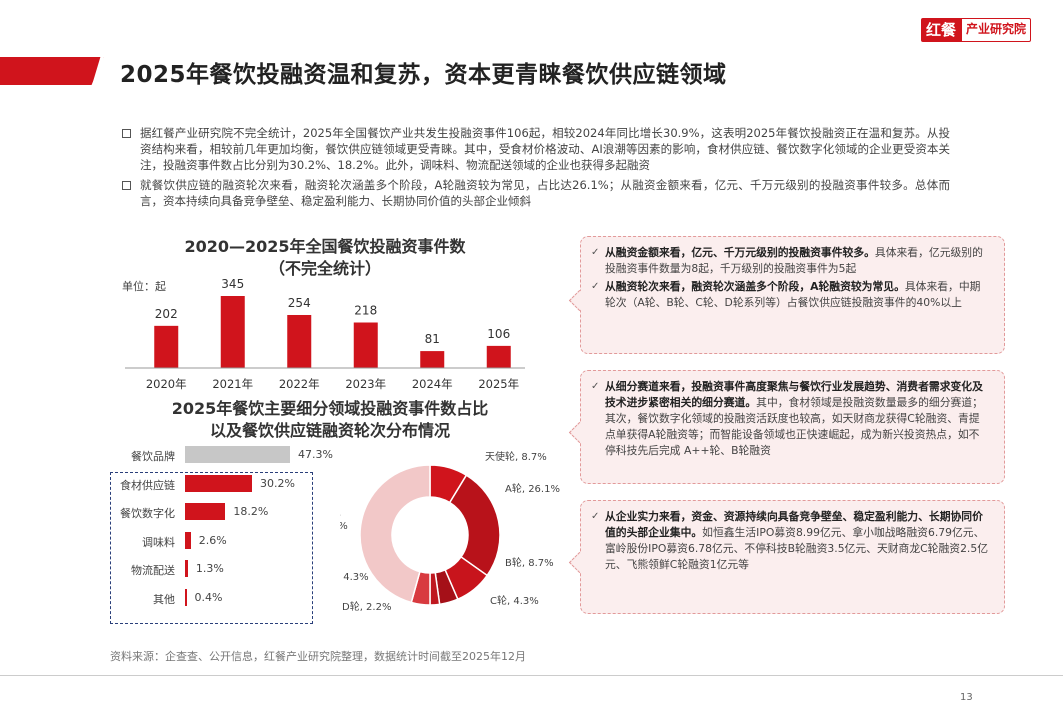  I want to click on segment-label: 物流配送, so click(153, 570).